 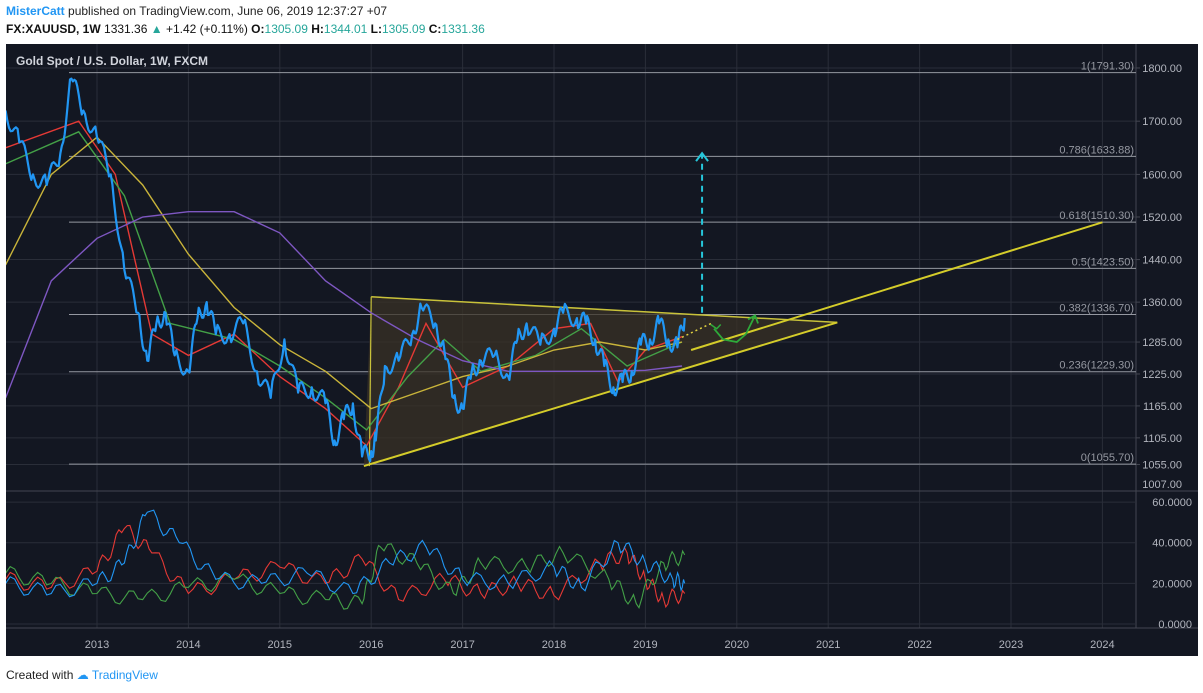 I want to click on price-tick-label: 1225.00, so click(x=1162, y=375).